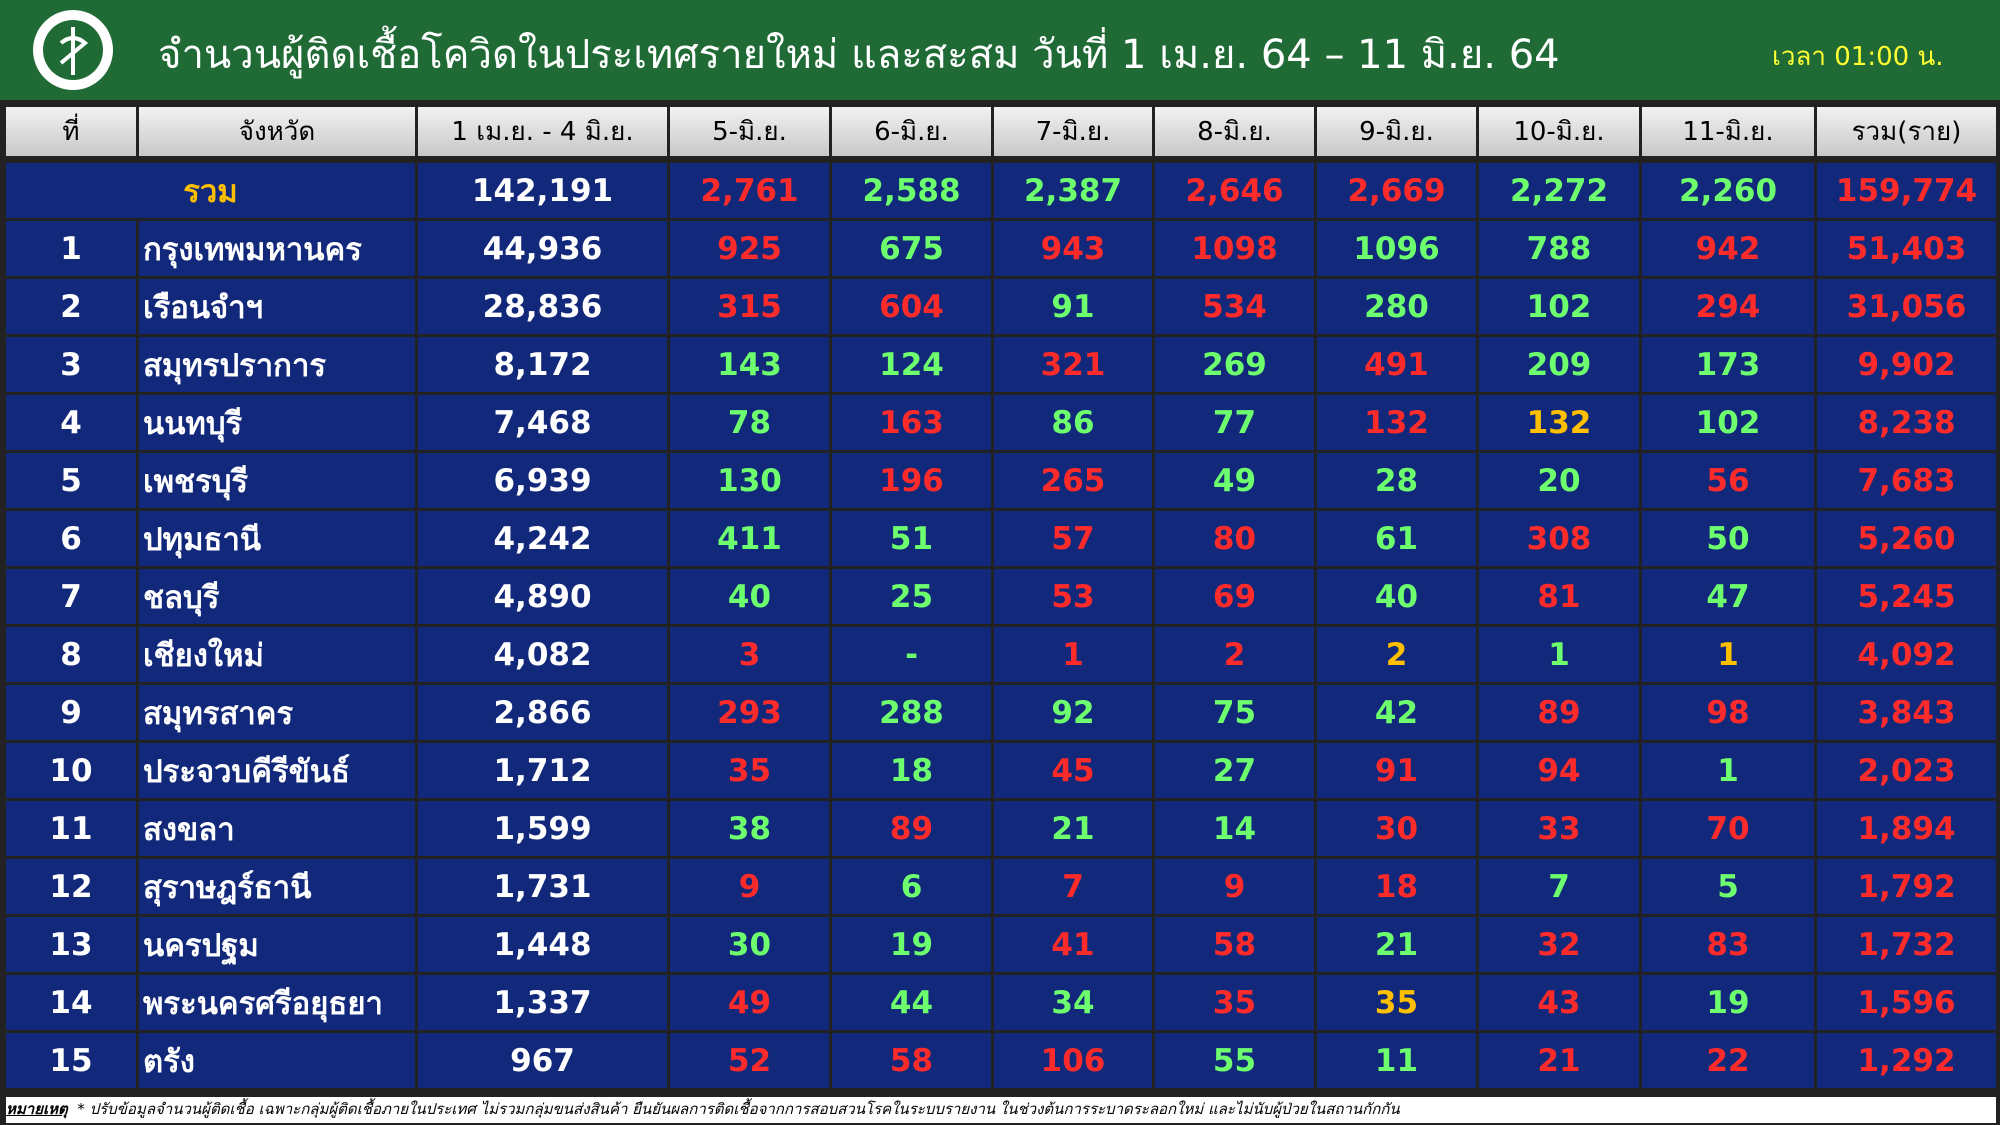 The height and width of the screenshot is (1125, 2000). Describe the element at coordinates (1906, 248) in the screenshot. I see `data-cell: 51,403` at that location.